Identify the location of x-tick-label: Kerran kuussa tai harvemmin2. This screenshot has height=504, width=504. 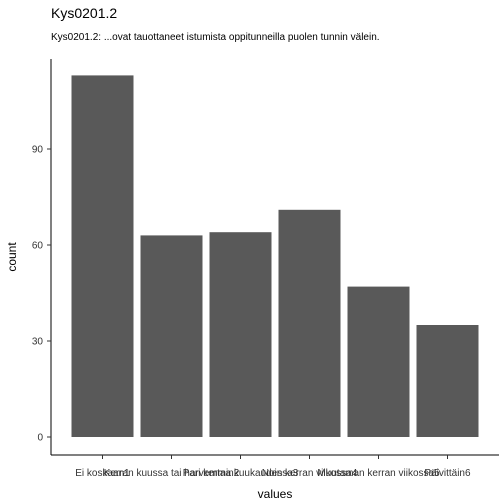
(172, 473).